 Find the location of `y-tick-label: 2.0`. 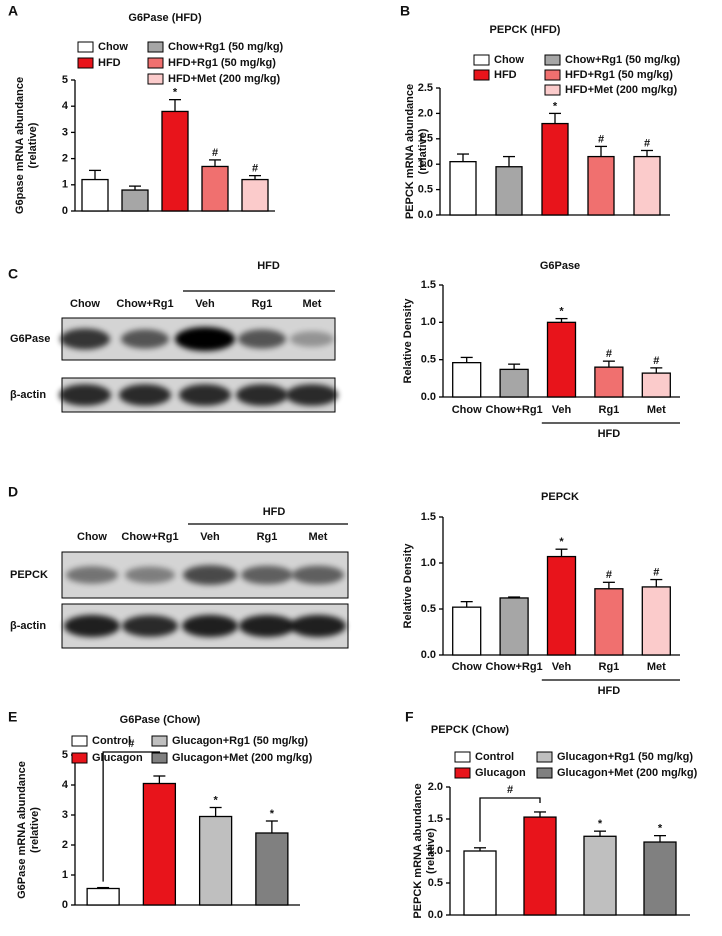

y-tick-label: 2.0 is located at coordinates (435, 787).